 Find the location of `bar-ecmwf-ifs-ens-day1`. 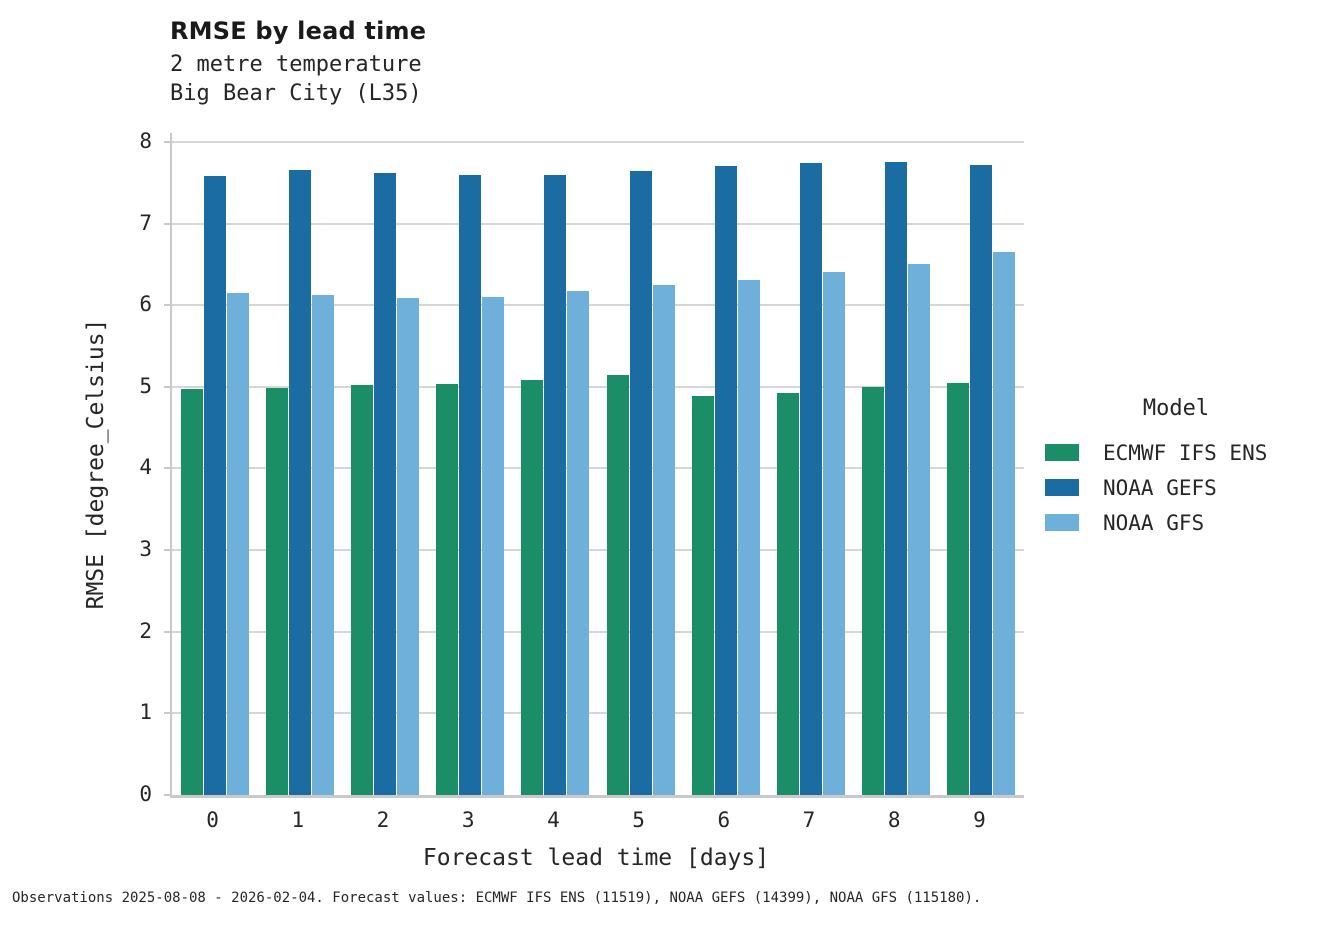

bar-ecmwf-ifs-ens-day1 is located at coordinates (276, 591).